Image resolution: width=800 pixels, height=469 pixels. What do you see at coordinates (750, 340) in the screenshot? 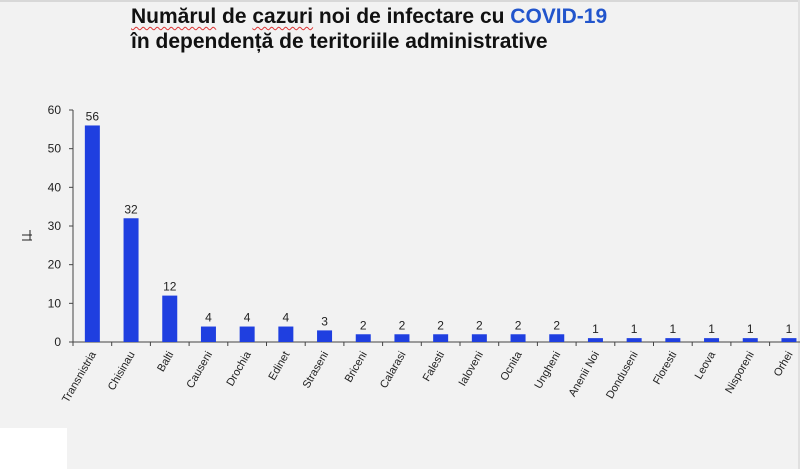
I see `bar-nisporeni` at bounding box center [750, 340].